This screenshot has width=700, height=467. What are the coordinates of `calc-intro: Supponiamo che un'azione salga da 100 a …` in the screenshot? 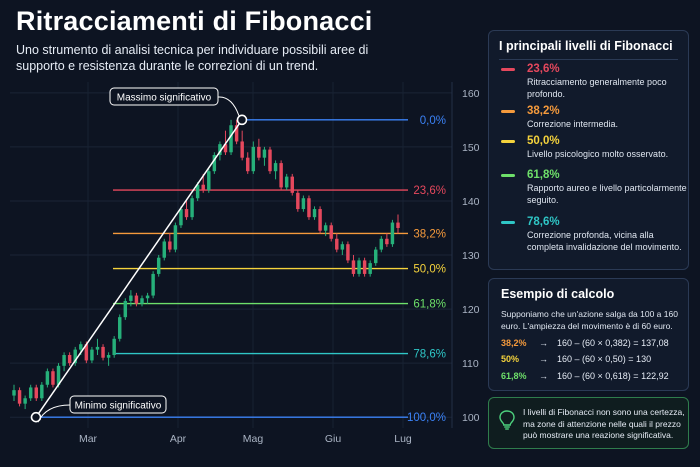 It's located at (589, 320).